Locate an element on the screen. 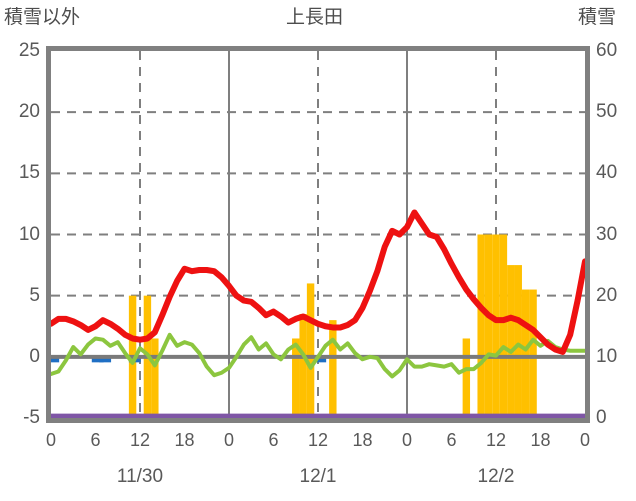 Image resolution: width=636 pixels, height=501 pixels. y-tick-left: 25 is located at coordinates (29, 50).